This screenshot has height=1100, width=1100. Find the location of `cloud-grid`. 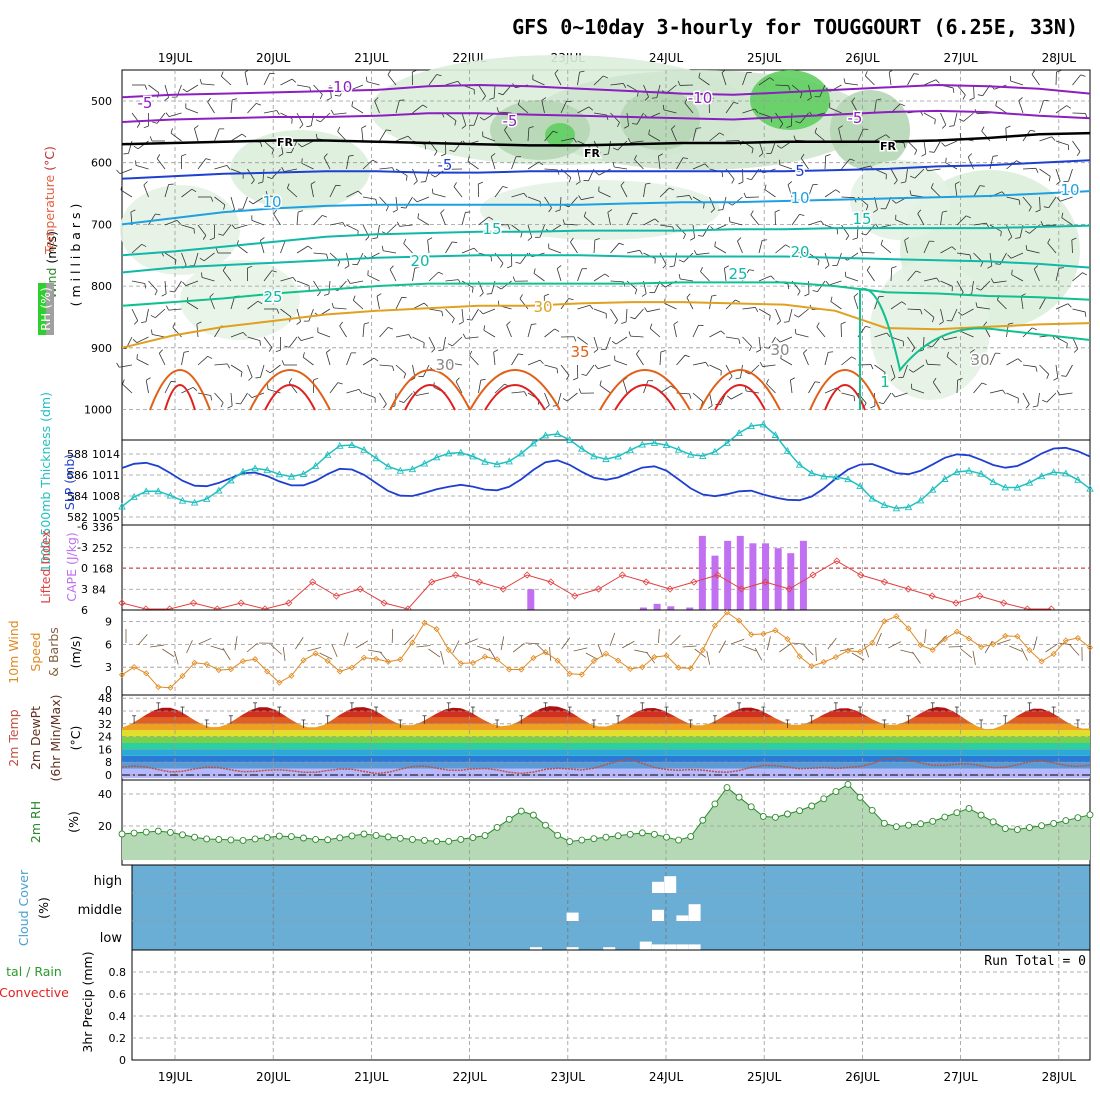

cloud-grid is located at coordinates (611, 907).